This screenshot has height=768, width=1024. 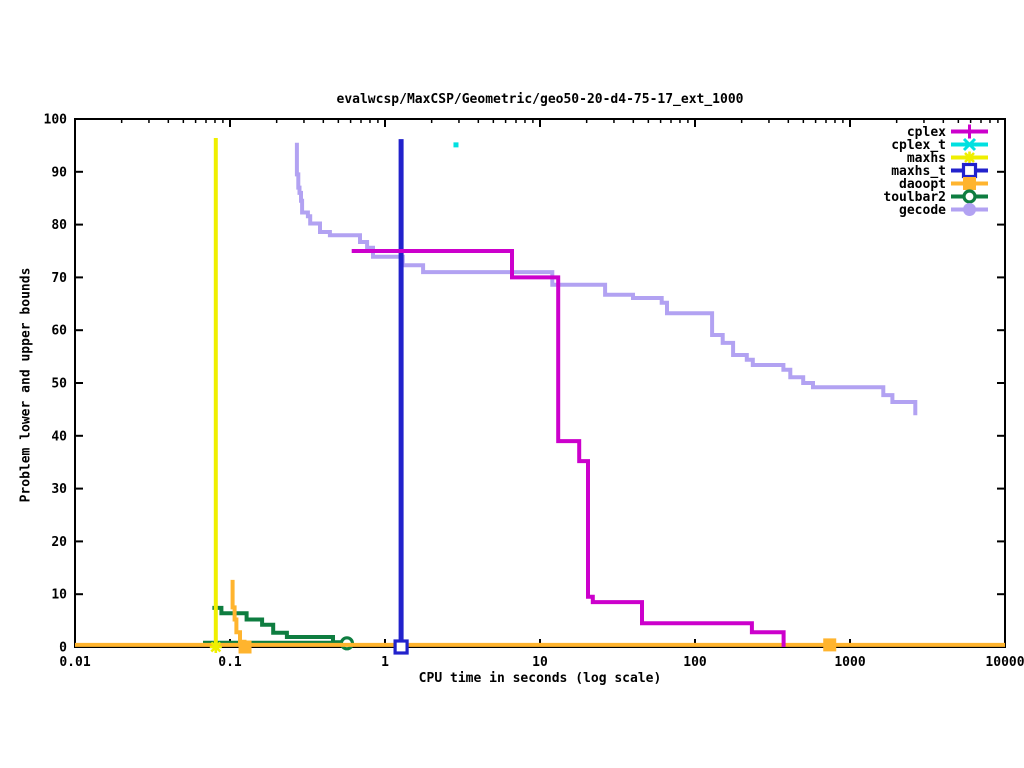 I want to click on legend-label-maxhs: maxhs, so click(x=926, y=158).